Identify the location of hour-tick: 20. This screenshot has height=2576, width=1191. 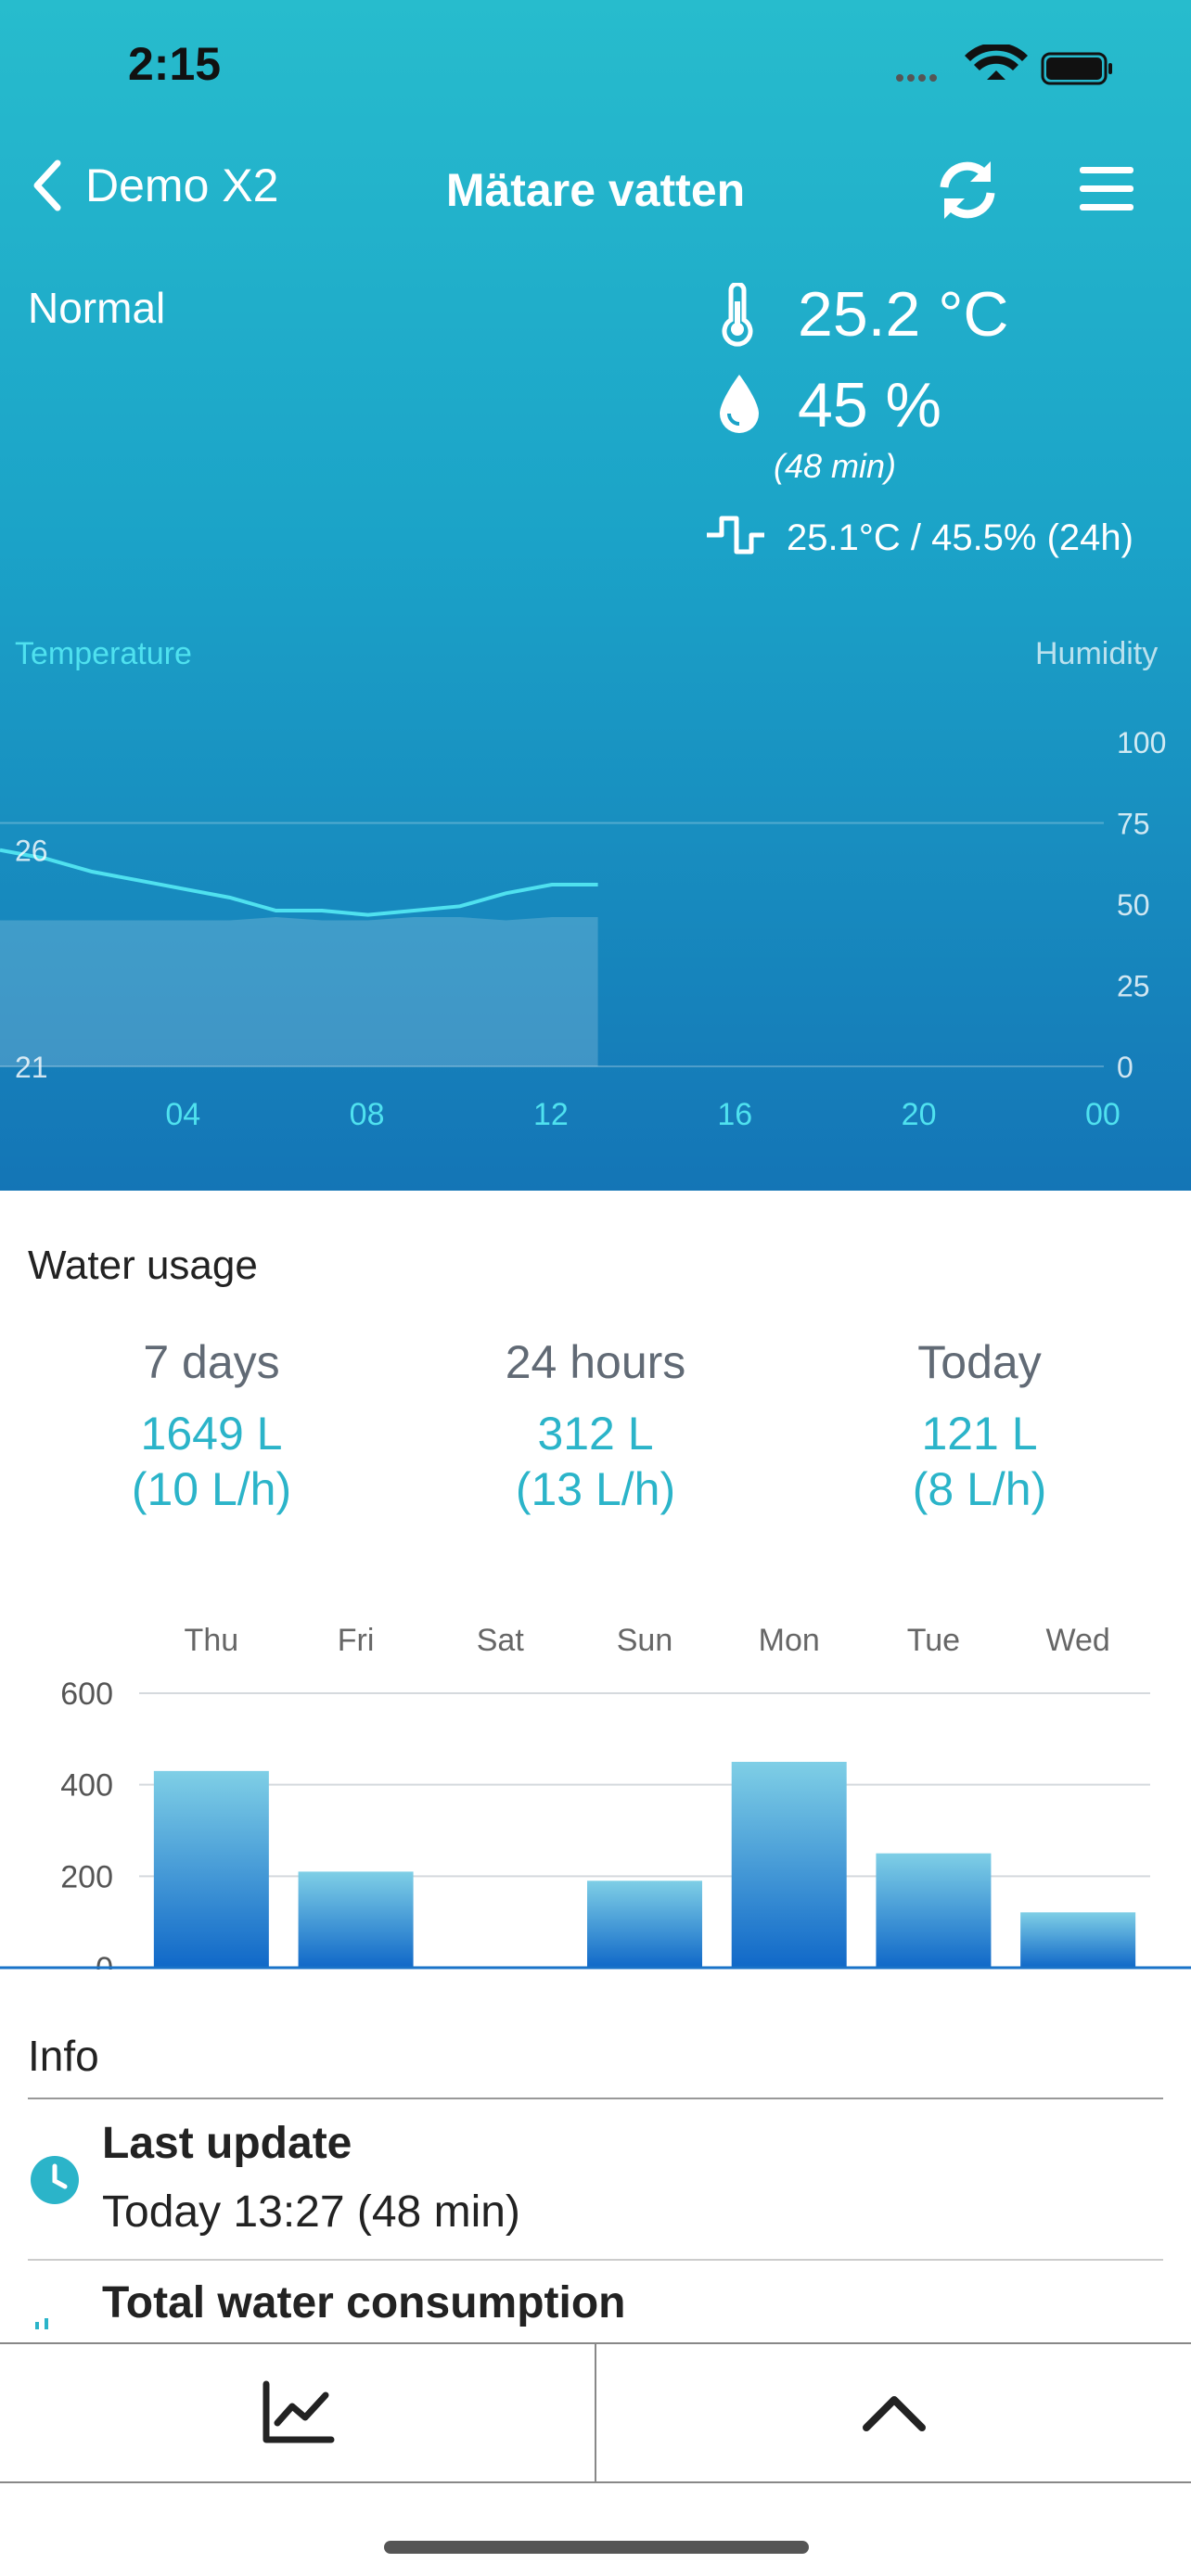
(919, 1115).